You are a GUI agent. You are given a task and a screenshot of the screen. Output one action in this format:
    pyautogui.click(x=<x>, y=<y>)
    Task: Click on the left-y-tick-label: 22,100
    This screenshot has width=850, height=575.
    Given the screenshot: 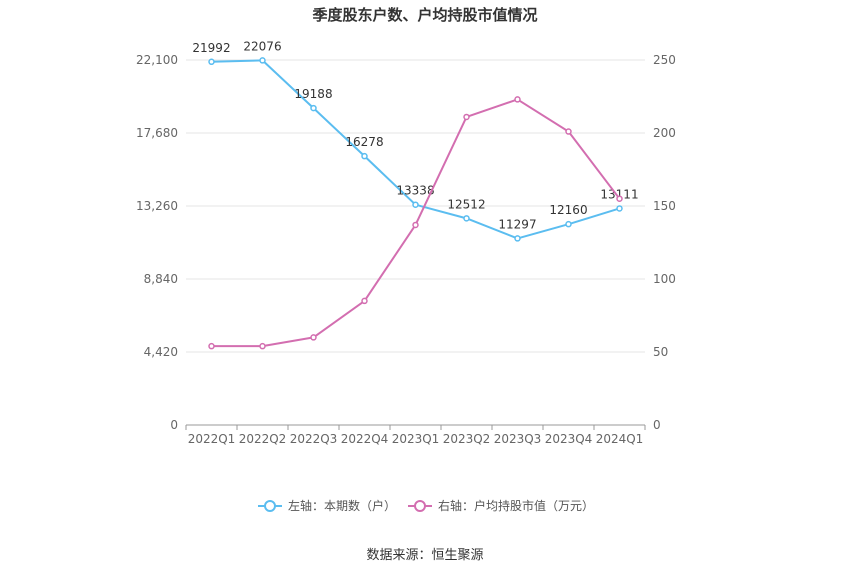 What is the action you would take?
    pyautogui.click(x=157, y=60)
    